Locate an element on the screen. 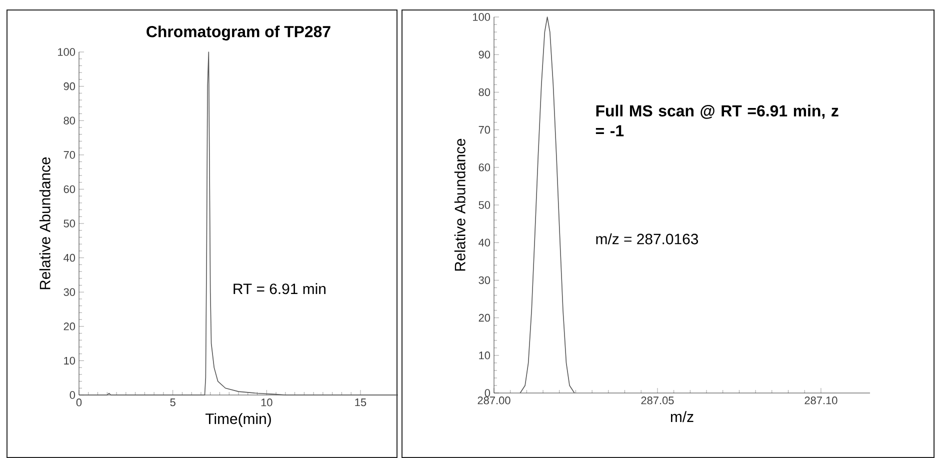 The height and width of the screenshot is (458, 935). x-tick-label: 287.10 is located at coordinates (821, 400).